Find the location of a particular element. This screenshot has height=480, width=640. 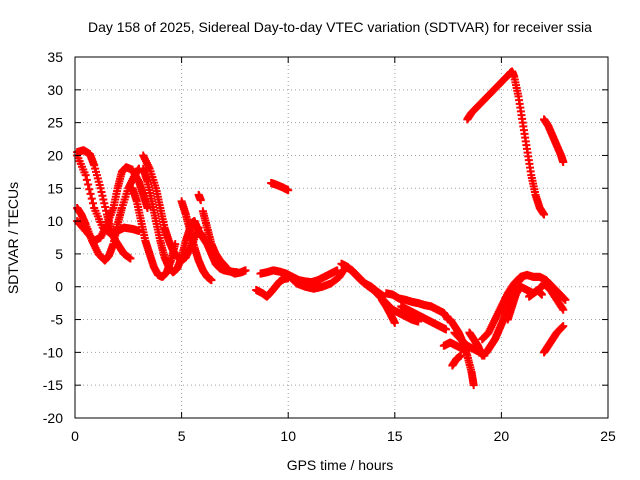

series-s15 is located at coordinates (380, 292).